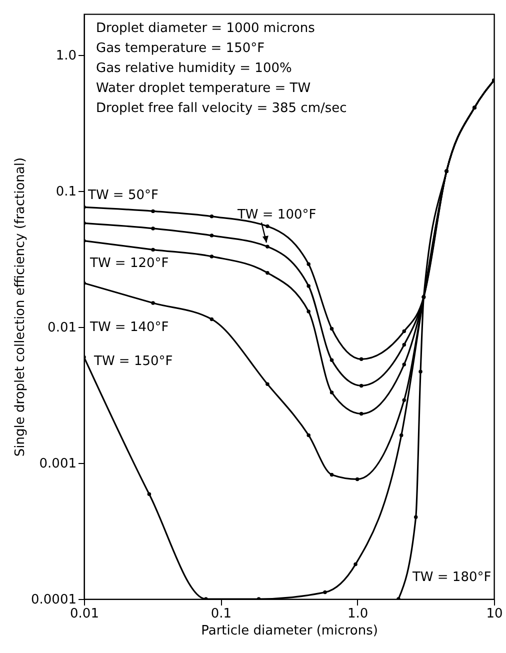 The image size is (506, 653). Describe the element at coordinates (129, 328) in the screenshot. I see `series-label: TW = 140°F` at that location.